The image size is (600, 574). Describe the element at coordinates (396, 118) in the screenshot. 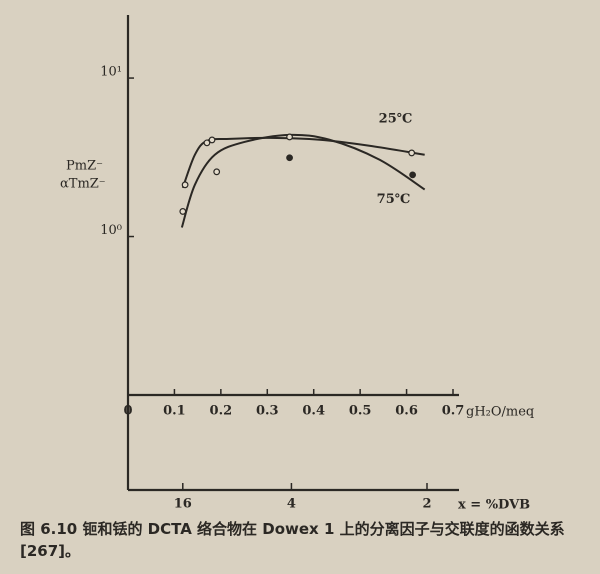

I see `curve-label: 25℃` at that location.